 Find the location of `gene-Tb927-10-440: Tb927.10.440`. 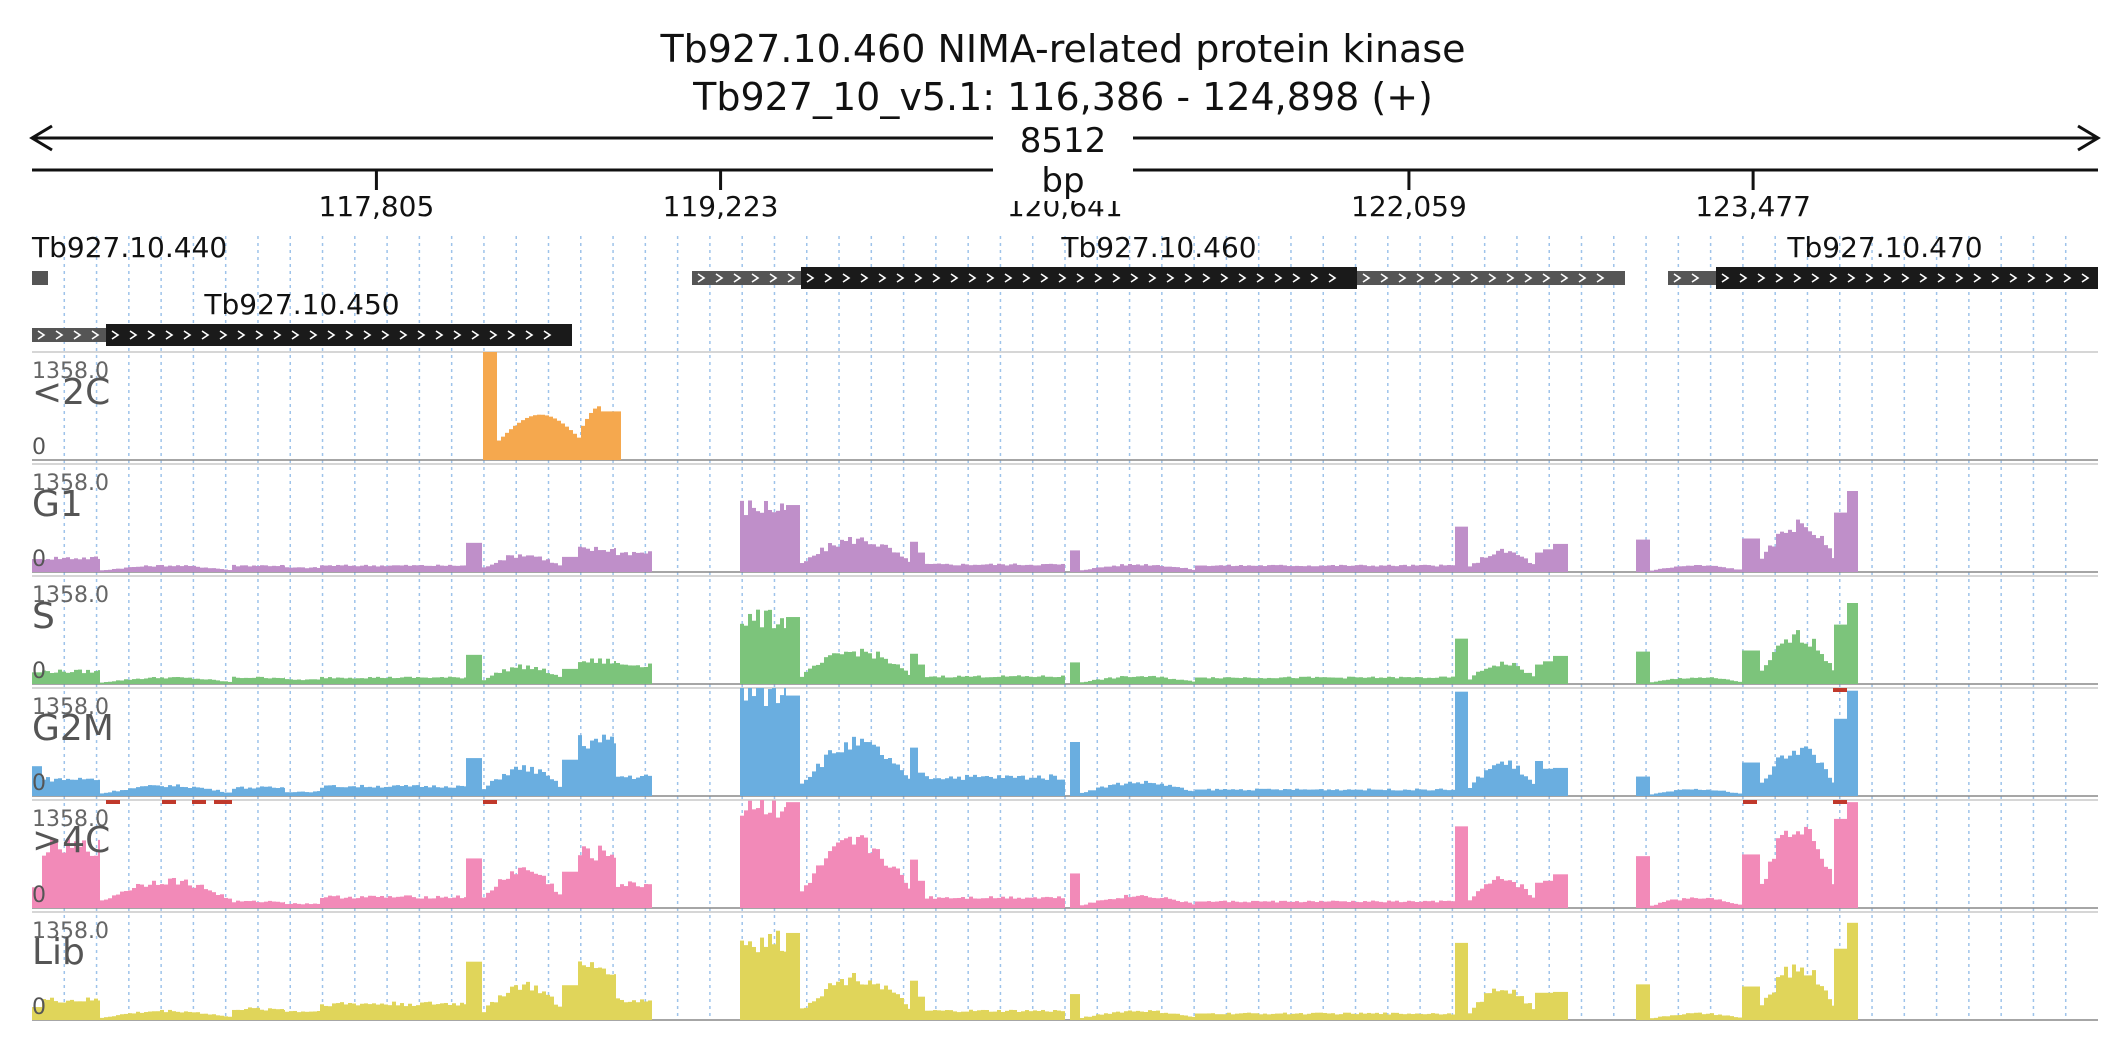

gene-Tb927-10-440: Tb927.10.440 is located at coordinates (129, 258).